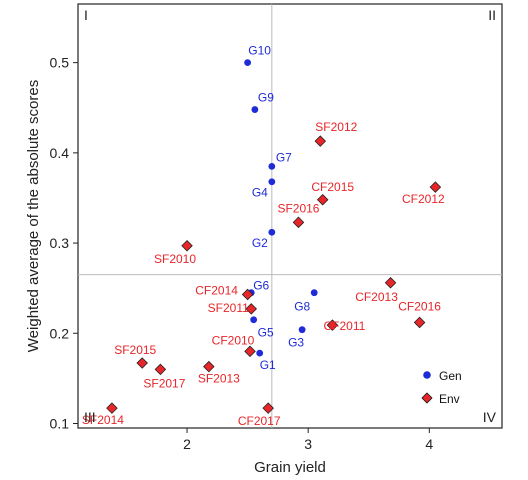  I want to click on point-g1, so click(260, 353).